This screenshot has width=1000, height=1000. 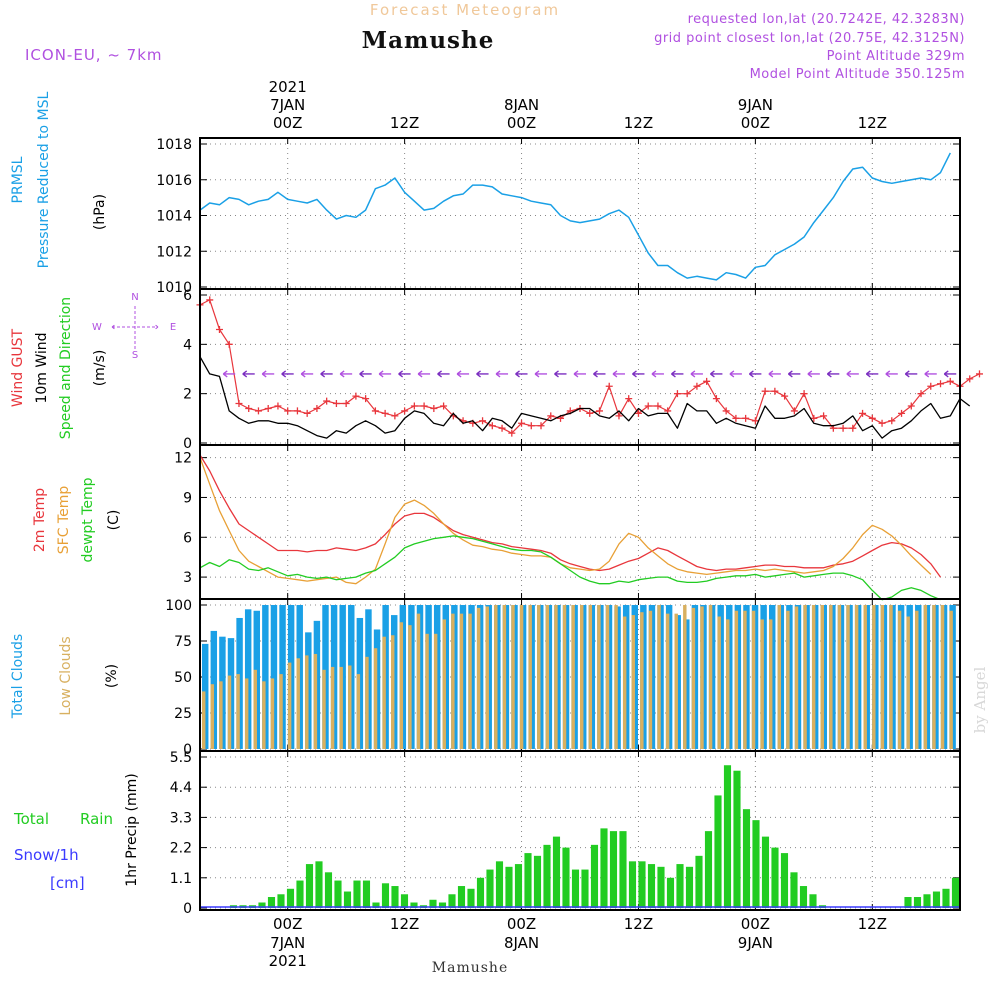 What do you see at coordinates (187, 909) in the screenshot?
I see `y-tick-label: 0` at bounding box center [187, 909].